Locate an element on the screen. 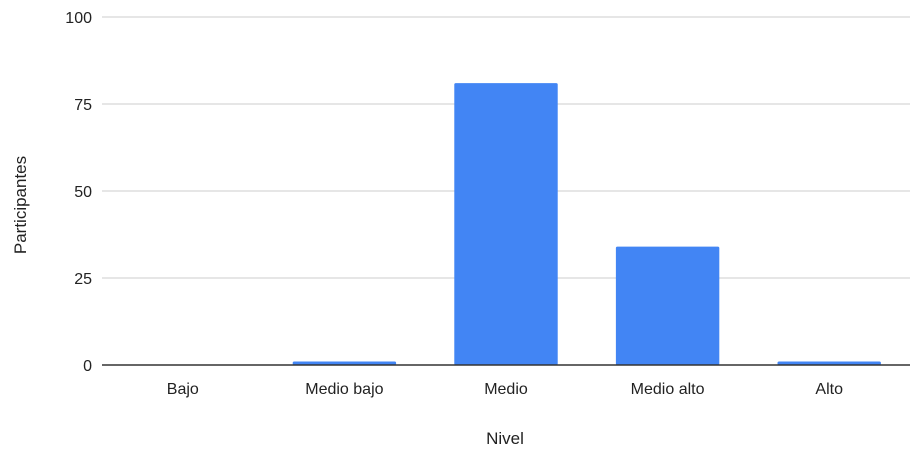 Image resolution: width=913 pixels, height=453 pixels. x-tick-labels: Bajo Medio bajo Medio Medio alto Alto is located at coordinates (505, 389).